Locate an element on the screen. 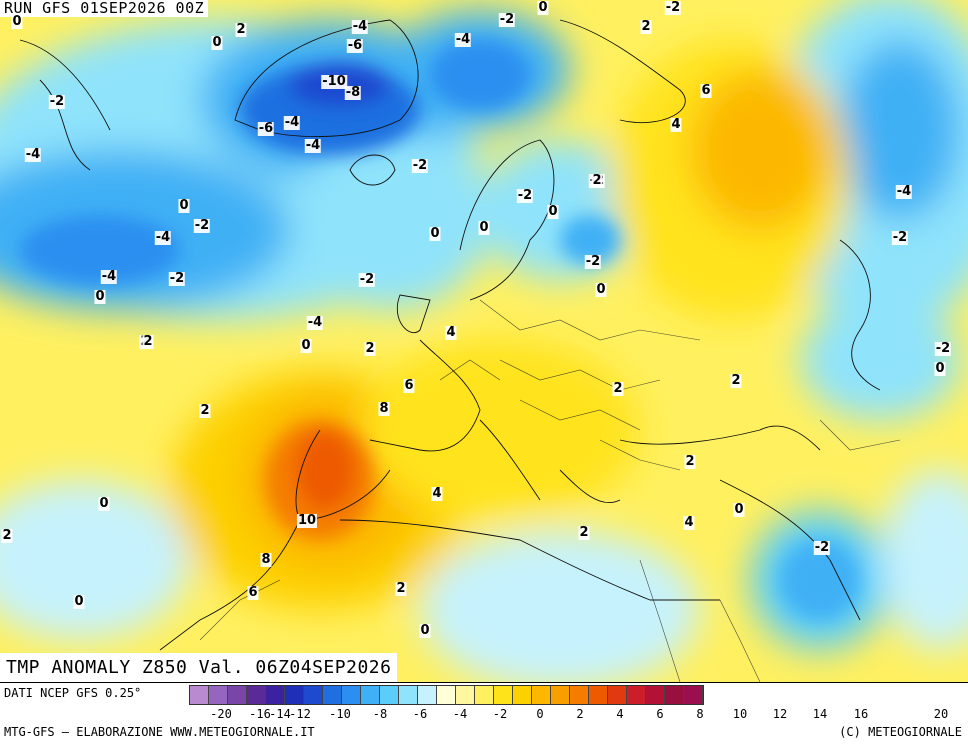 This screenshot has height=746, width=968. legend-tick-label: -8 is located at coordinates (380, 714).